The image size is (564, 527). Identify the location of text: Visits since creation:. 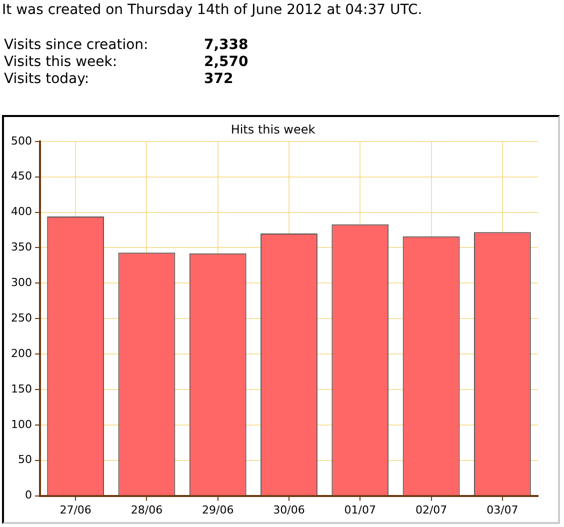
(77, 45).